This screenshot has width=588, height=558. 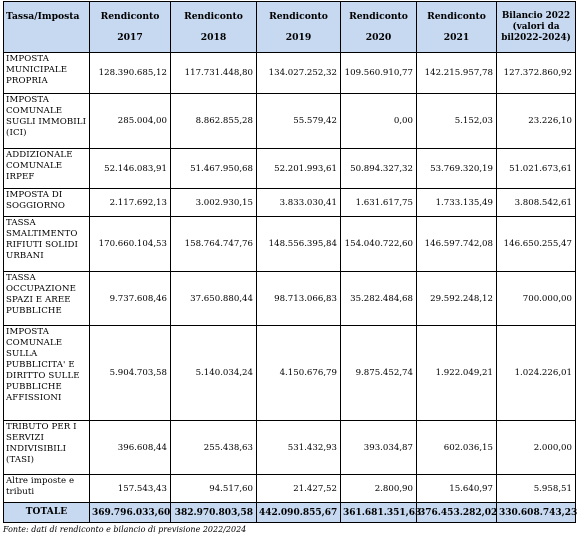 What do you see at coordinates (536, 27) in the screenshot?
I see `header-bilancio-2022: Bilancio 2022 (valori da bil2022-2024)` at bounding box center [536, 27].